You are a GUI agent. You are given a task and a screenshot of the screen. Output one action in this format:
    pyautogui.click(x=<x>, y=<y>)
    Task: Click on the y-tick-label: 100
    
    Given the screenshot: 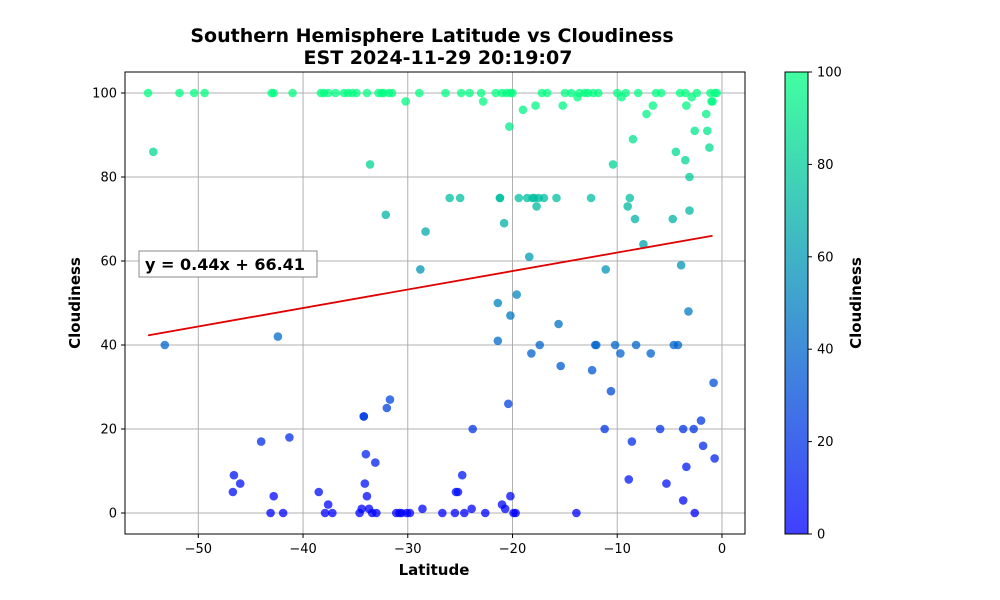 What is the action you would take?
    pyautogui.click(x=104, y=94)
    